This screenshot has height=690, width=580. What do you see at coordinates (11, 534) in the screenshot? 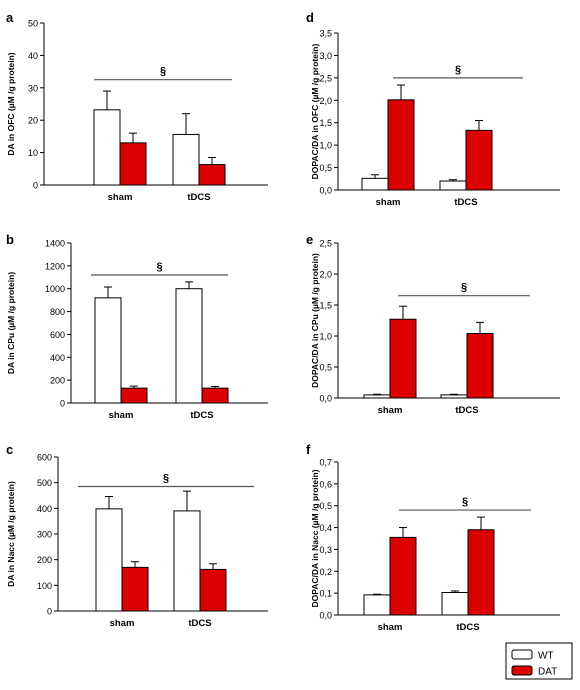
I see `y-axis-label: DA in Nacc (µM /g protein)` at bounding box center [11, 534].